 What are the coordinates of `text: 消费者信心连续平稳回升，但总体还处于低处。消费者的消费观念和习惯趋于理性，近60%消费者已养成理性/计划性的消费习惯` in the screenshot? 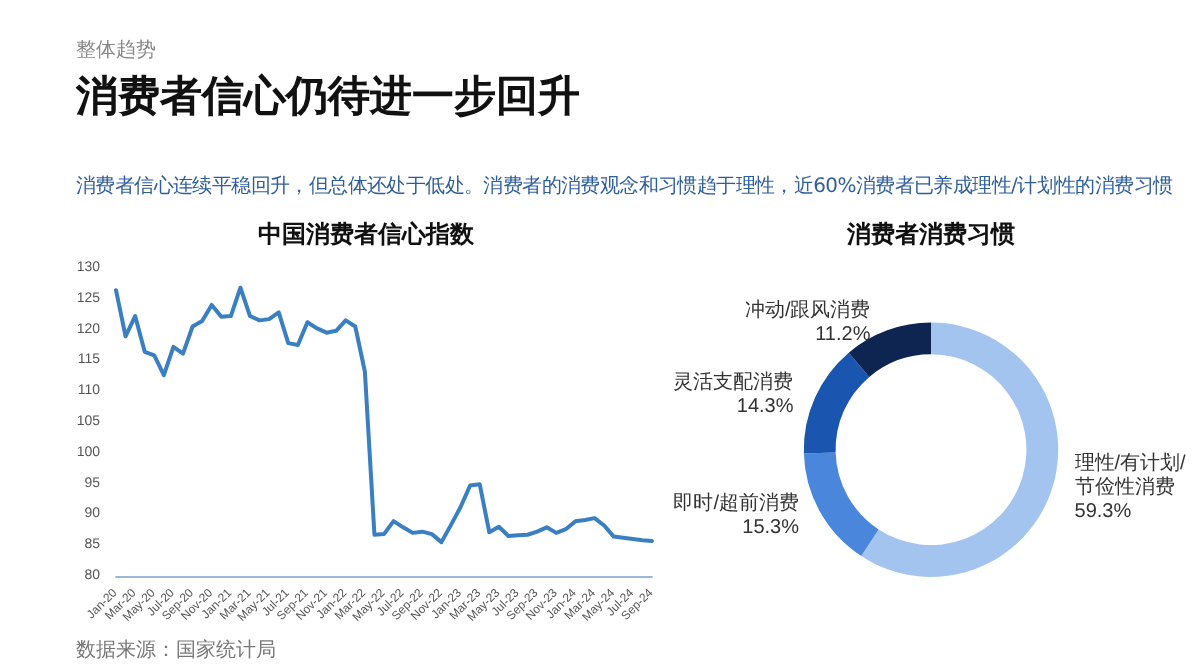 It's located at (625, 186).